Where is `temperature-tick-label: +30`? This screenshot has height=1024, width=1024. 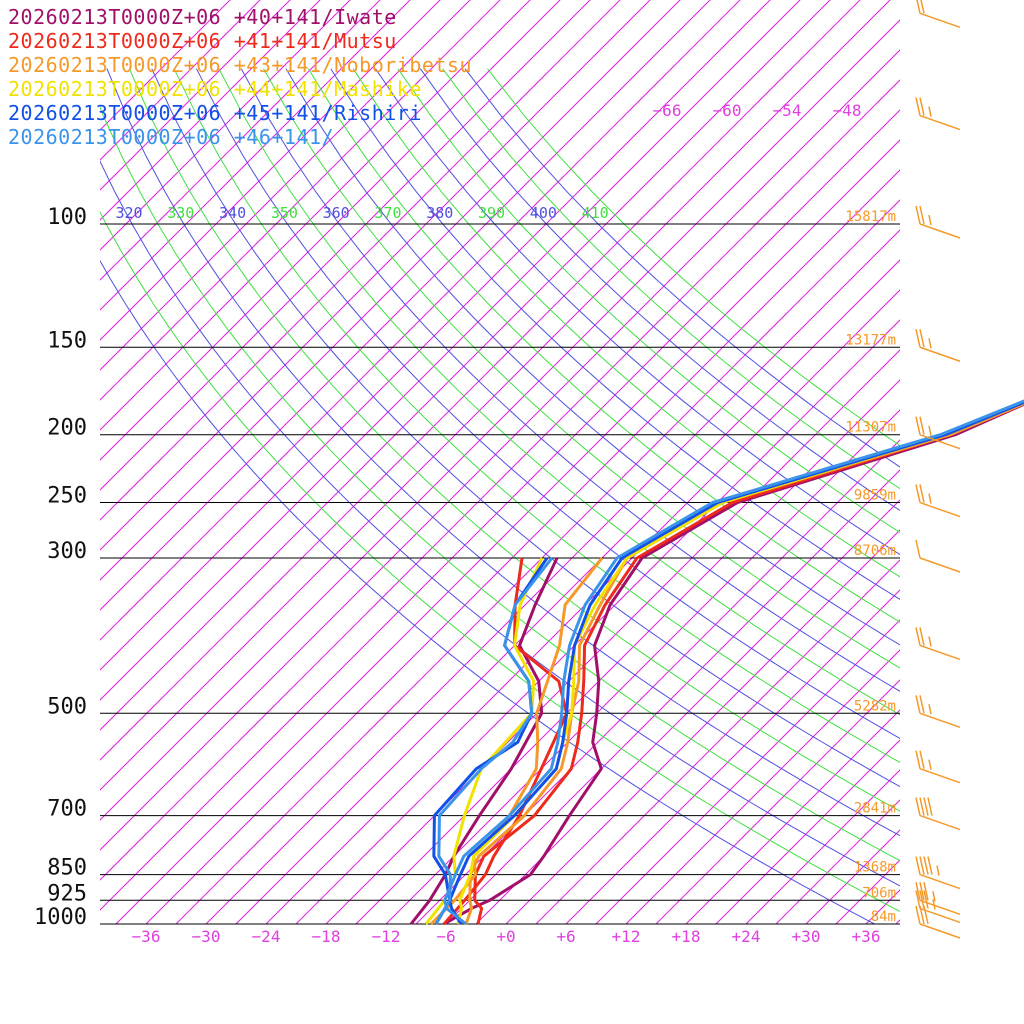
temperature-tick-label: +30 is located at coordinates (806, 936).